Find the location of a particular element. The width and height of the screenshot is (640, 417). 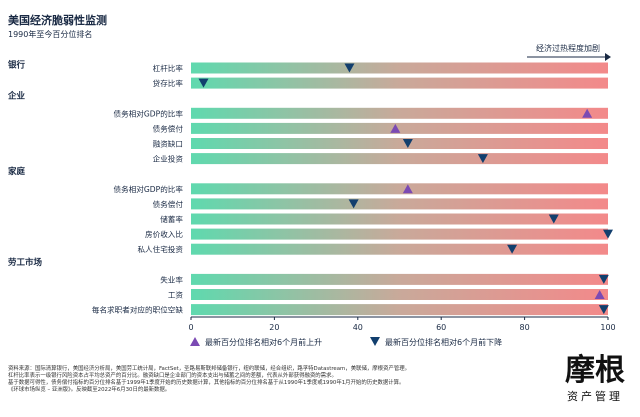

jp-morgan-logo: 摩根 资产管理 is located at coordinates (595, 378).